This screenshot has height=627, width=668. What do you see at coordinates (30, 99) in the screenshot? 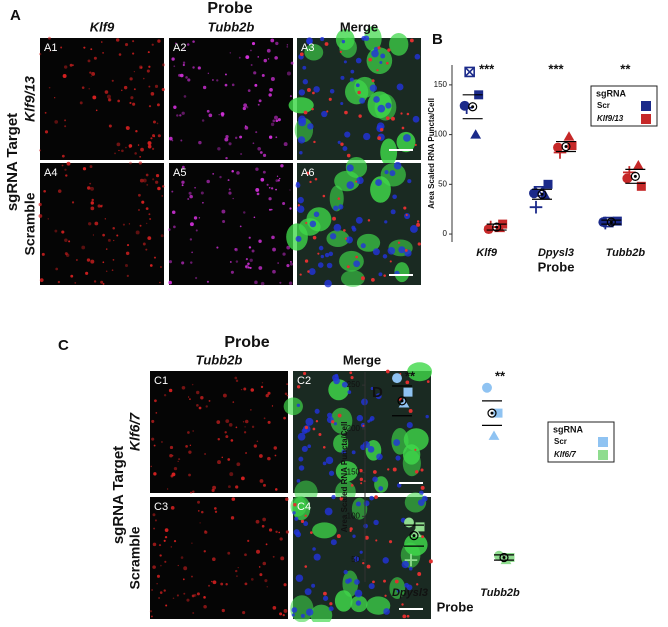
I see `row-label: Klf9/13` at bounding box center [30, 99].